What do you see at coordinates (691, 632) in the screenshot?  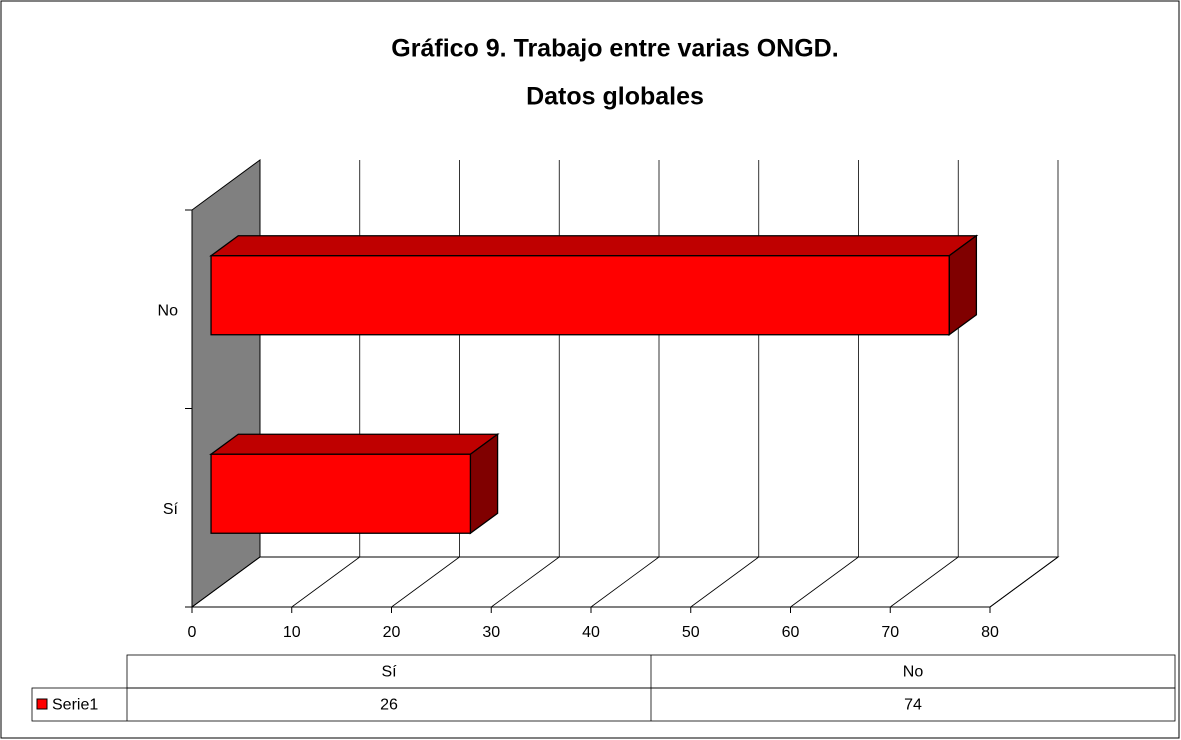 I see `x-tick-label: 50` at bounding box center [691, 632].